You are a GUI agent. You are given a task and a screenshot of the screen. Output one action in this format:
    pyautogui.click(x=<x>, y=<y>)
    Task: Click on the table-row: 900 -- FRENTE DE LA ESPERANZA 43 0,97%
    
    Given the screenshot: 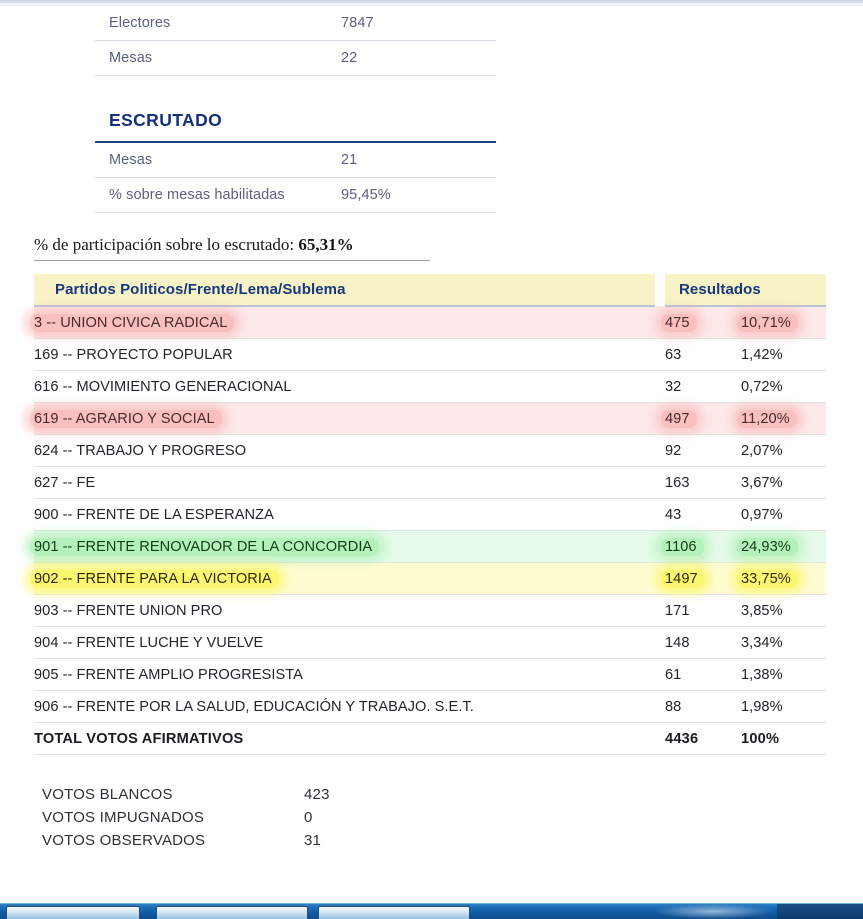 What is the action you would take?
    pyautogui.click(x=430, y=514)
    